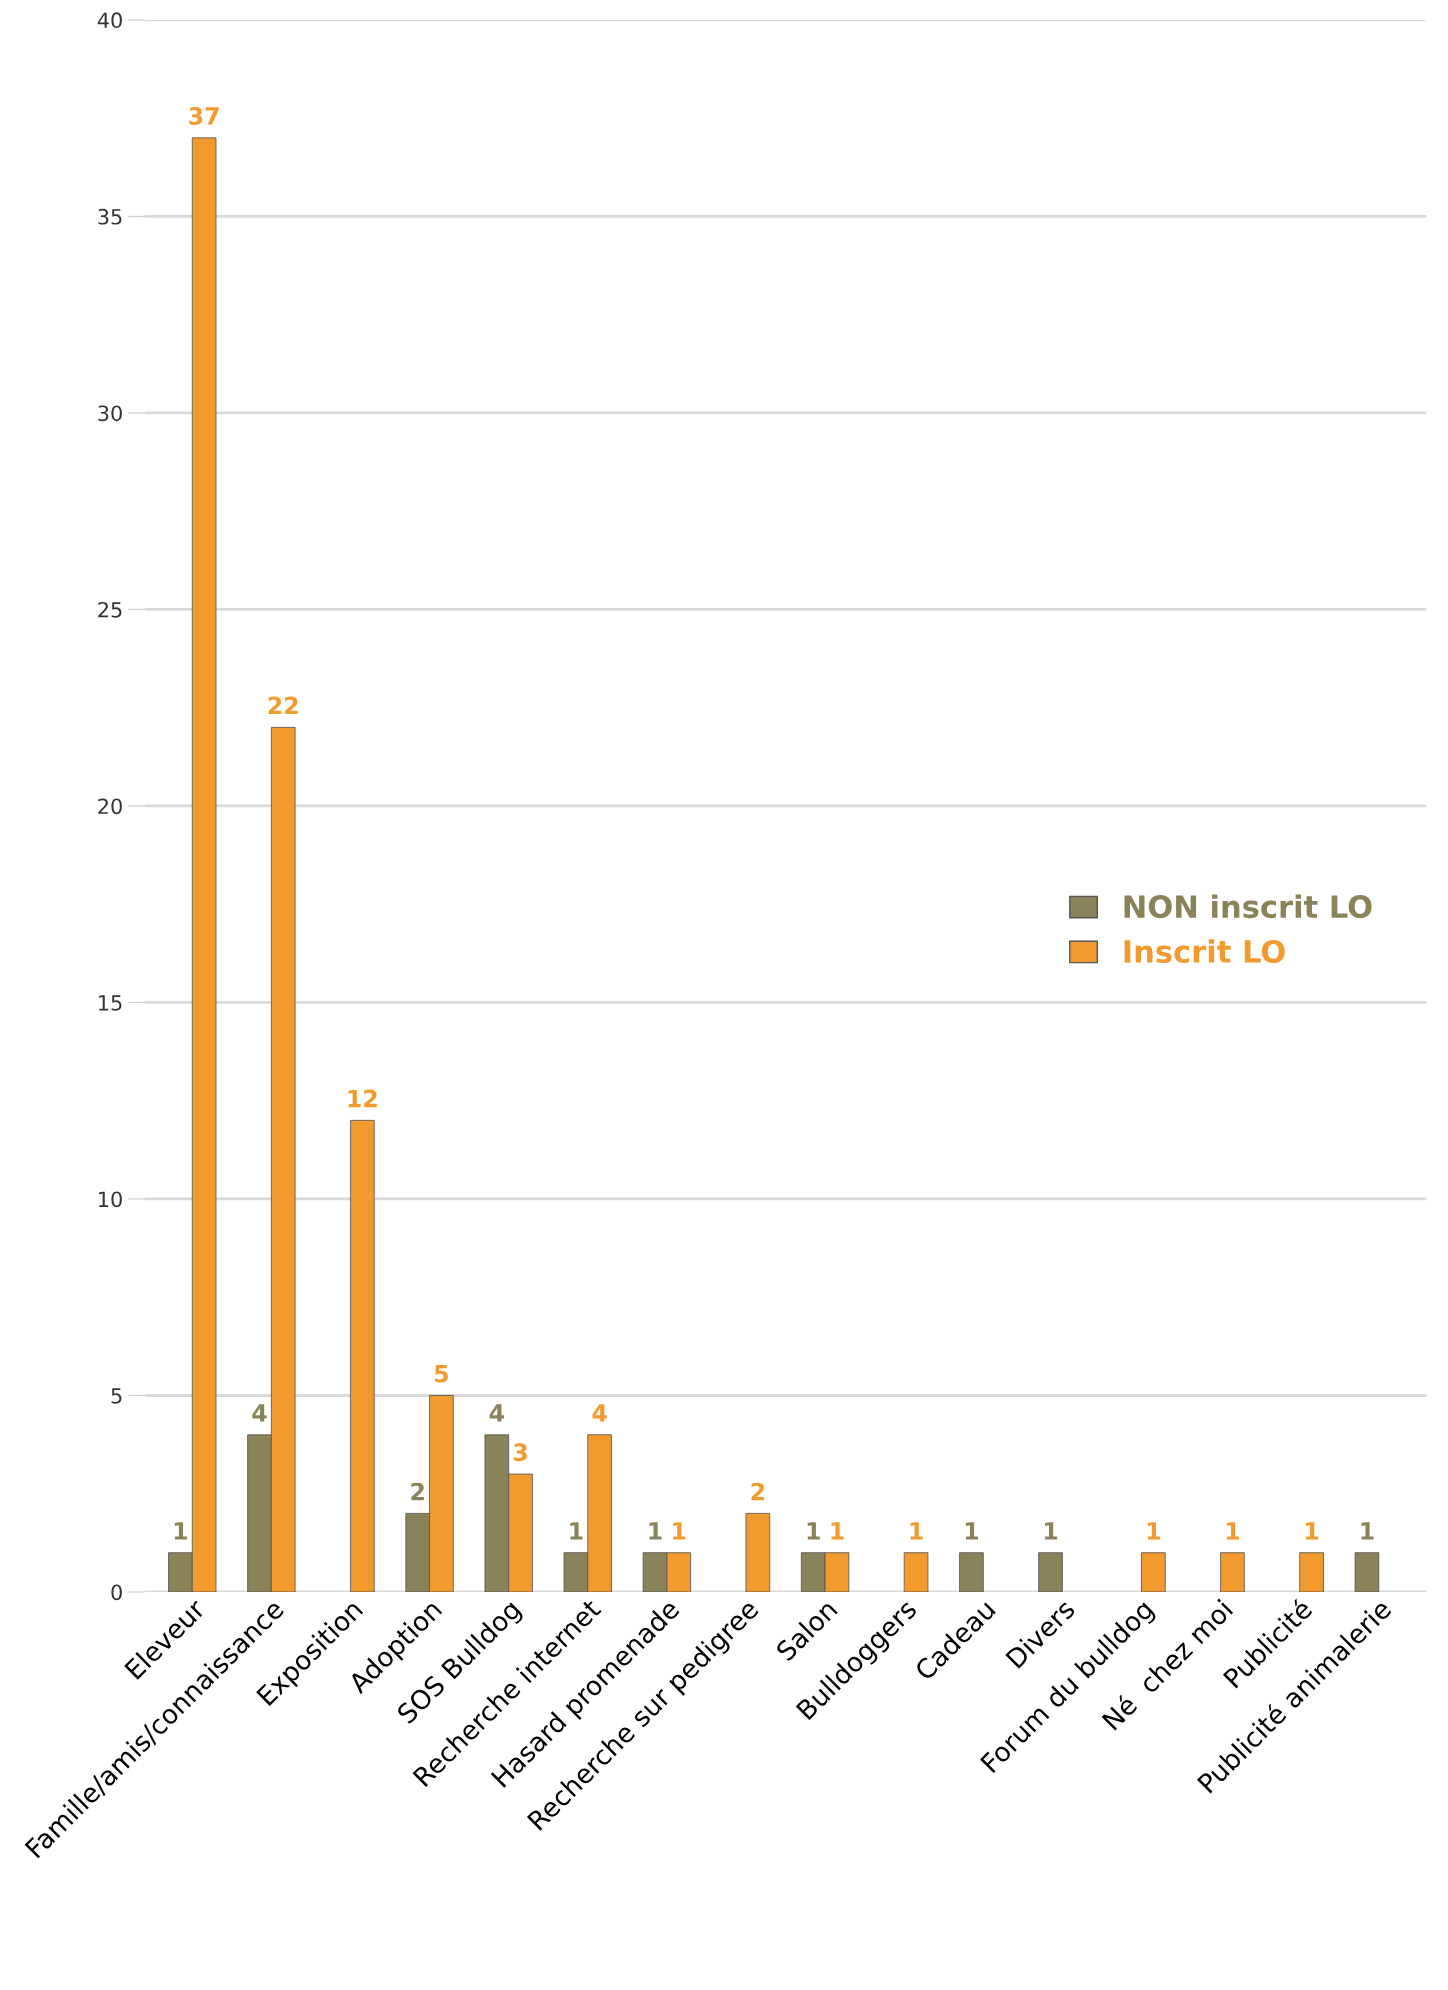 Image resolution: width=1448 pixels, height=1990 pixels. I want to click on y-tick-label: 0, so click(116, 1592).